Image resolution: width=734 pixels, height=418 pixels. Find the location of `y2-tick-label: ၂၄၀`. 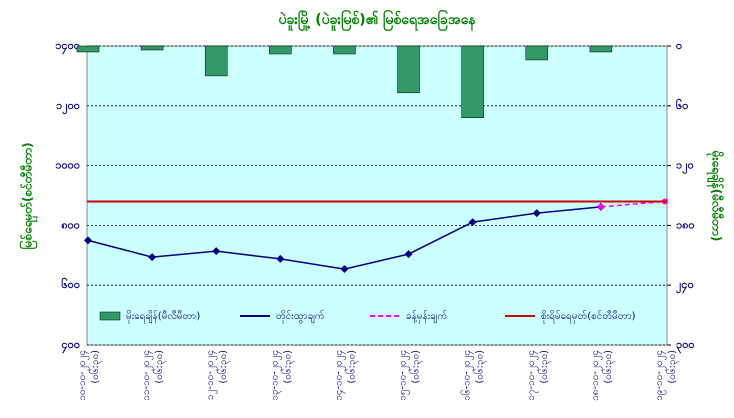

y2-tick-label: ၂၄၀ is located at coordinates (685, 286).